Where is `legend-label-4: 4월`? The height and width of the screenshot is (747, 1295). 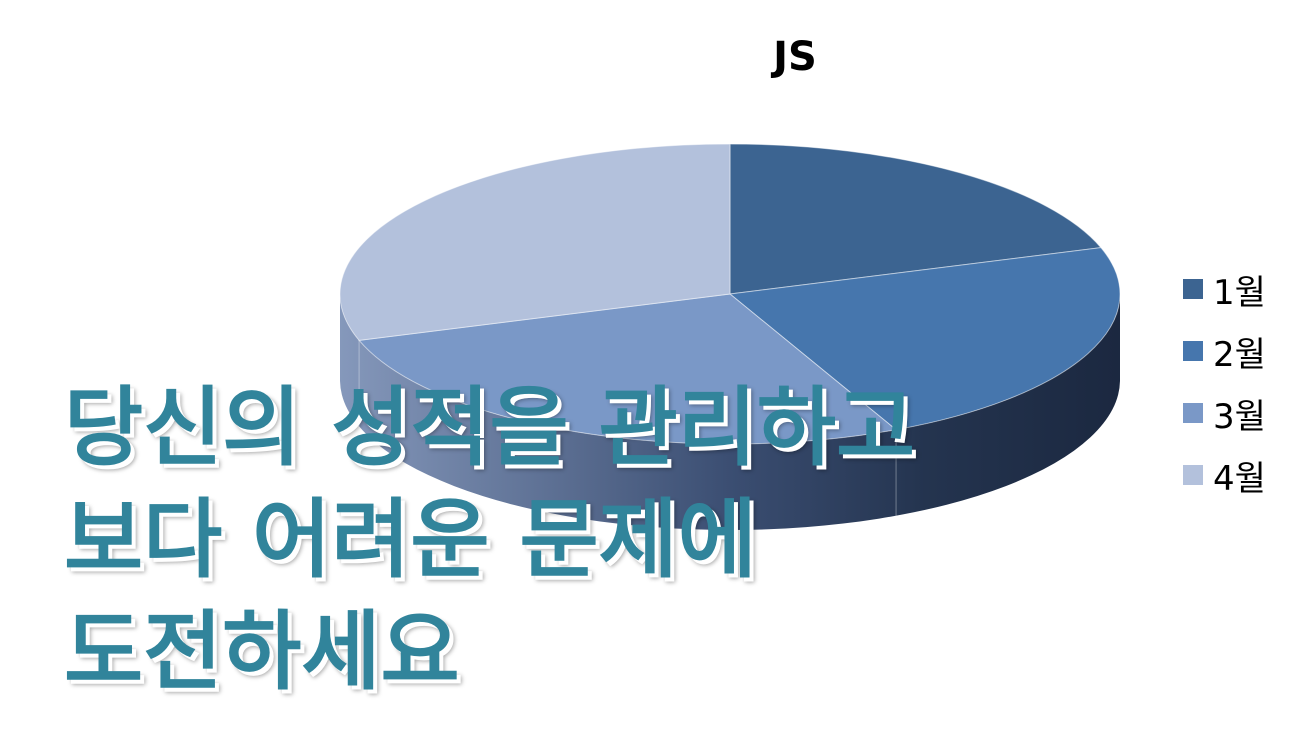
legend-label-4: 4월 is located at coordinates (1239, 478).